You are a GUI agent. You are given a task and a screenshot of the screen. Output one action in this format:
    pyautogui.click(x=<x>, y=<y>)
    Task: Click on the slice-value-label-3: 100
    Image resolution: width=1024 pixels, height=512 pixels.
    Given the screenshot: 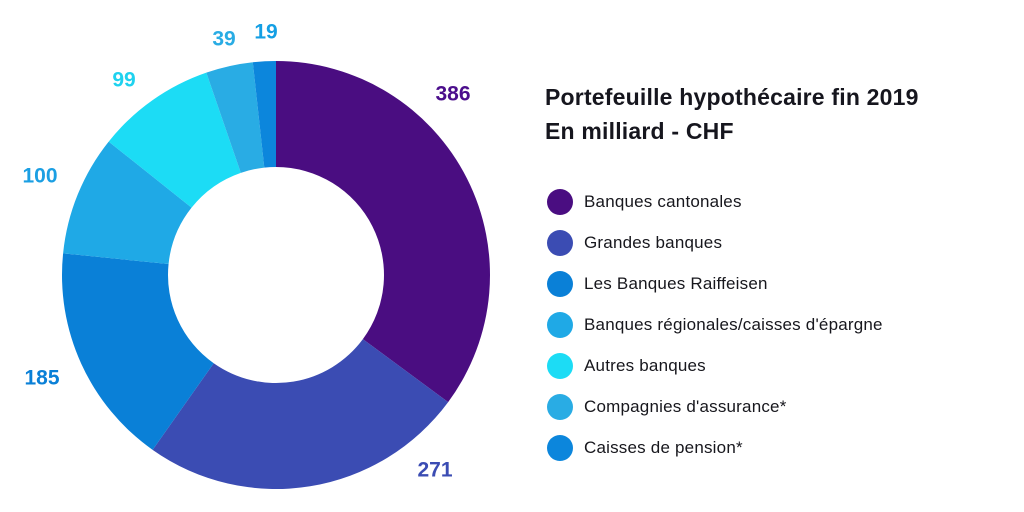 What is the action you would take?
    pyautogui.click(x=39, y=176)
    